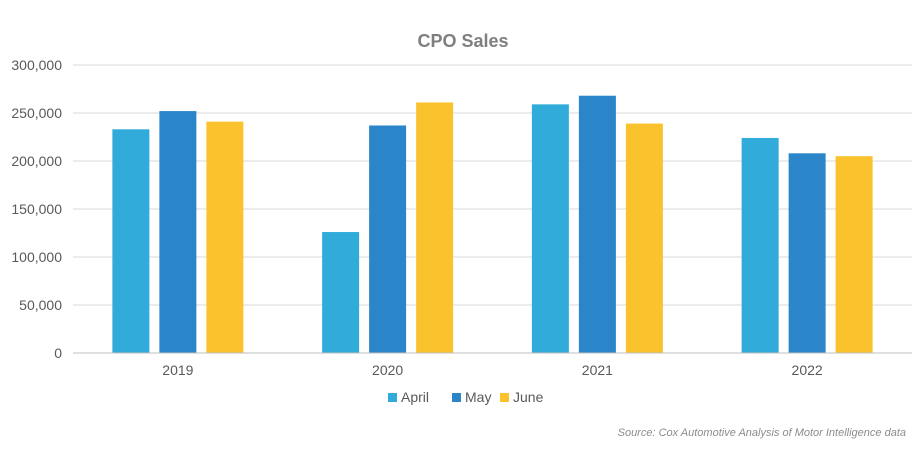 The image size is (920, 459). What do you see at coordinates (854, 254) in the screenshot?
I see `bar-june-2022` at bounding box center [854, 254].